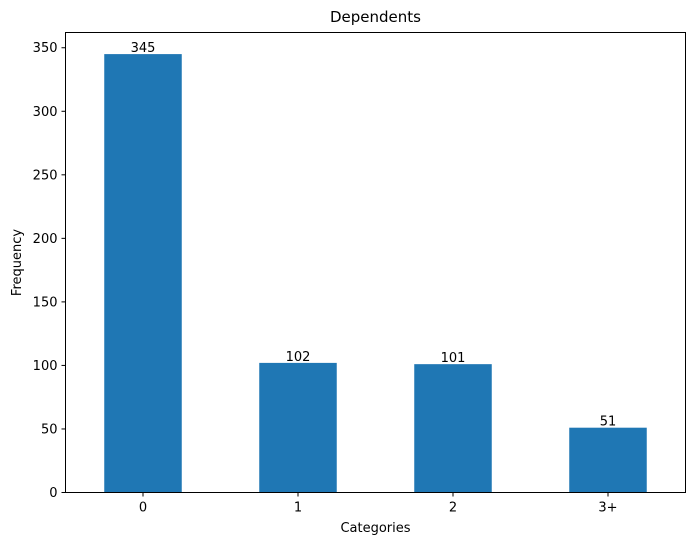  What do you see at coordinates (45, 366) in the screenshot?
I see `y-tick-label: 100` at bounding box center [45, 366].